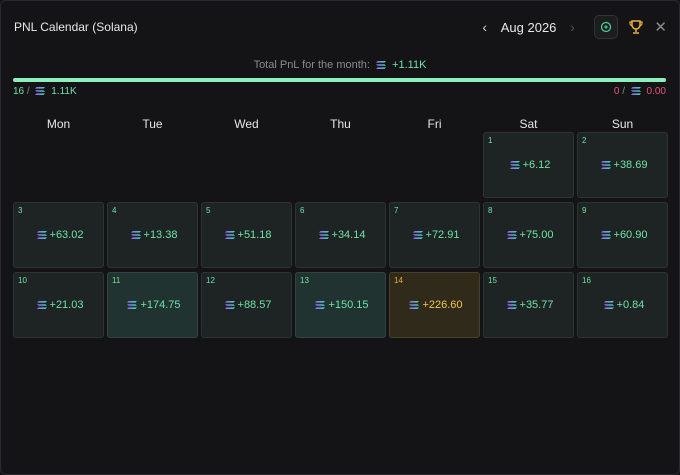 This screenshot has width=680, height=475. Describe the element at coordinates (528, 305) in the screenshot. I see `calendar-day-cell: 15 +35.77` at that location.